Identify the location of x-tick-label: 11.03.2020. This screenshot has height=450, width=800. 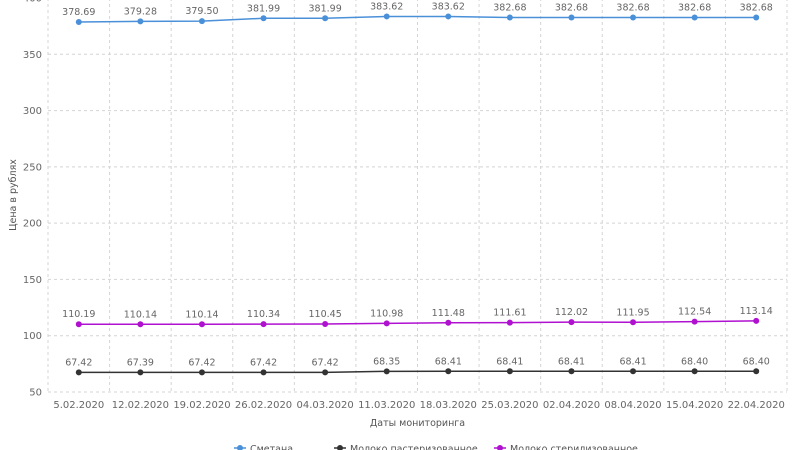
(386, 405).